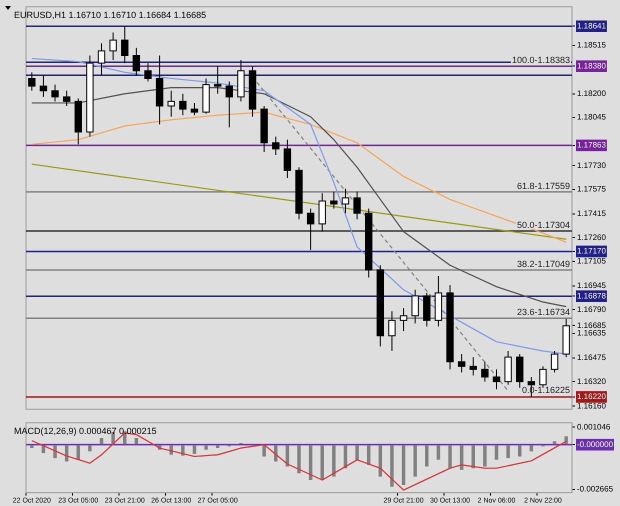 The width and height of the screenshot is (620, 506). I want to click on annotation: 38.2-1.17049, so click(543, 264).